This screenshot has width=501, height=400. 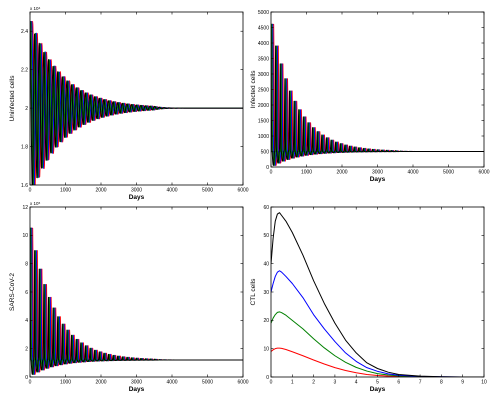 I want to click on x-tick-label: 2, so click(x=313, y=383).